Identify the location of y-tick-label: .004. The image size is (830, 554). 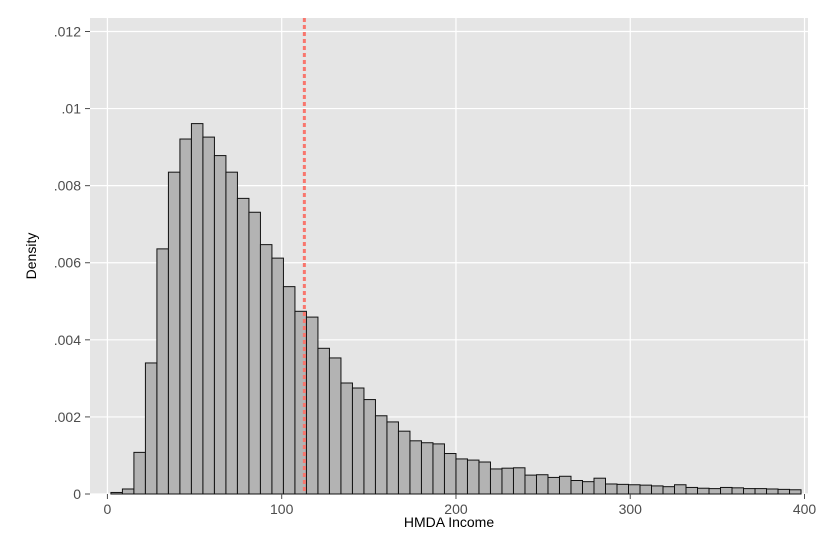
(67, 340).